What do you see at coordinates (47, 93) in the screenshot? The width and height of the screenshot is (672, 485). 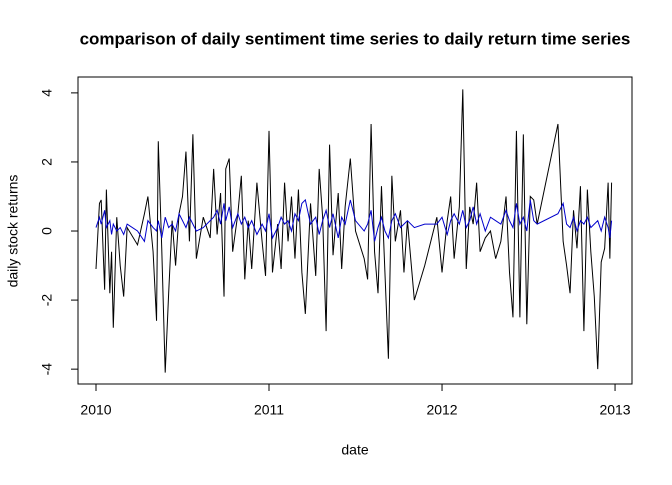 I see `y-tick-label: 4` at bounding box center [47, 93].